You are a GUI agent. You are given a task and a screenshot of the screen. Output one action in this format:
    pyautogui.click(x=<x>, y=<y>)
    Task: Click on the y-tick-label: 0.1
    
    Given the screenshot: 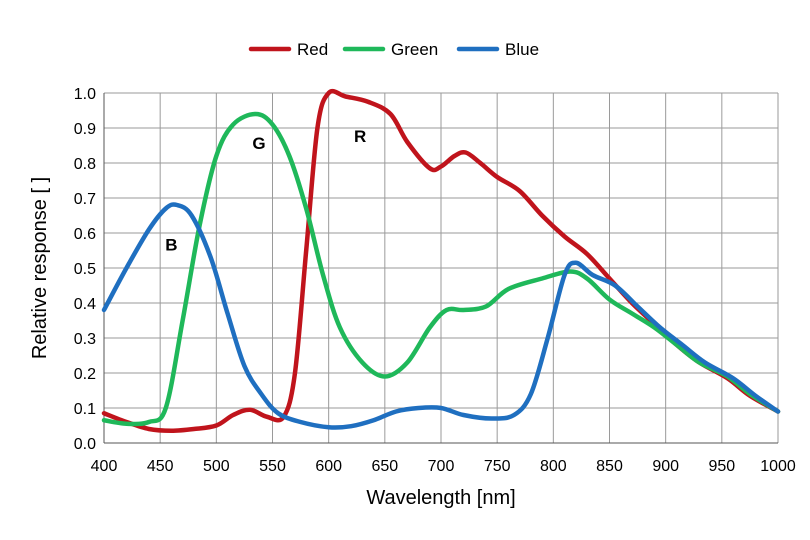 What is the action you would take?
    pyautogui.click(x=85, y=409)
    